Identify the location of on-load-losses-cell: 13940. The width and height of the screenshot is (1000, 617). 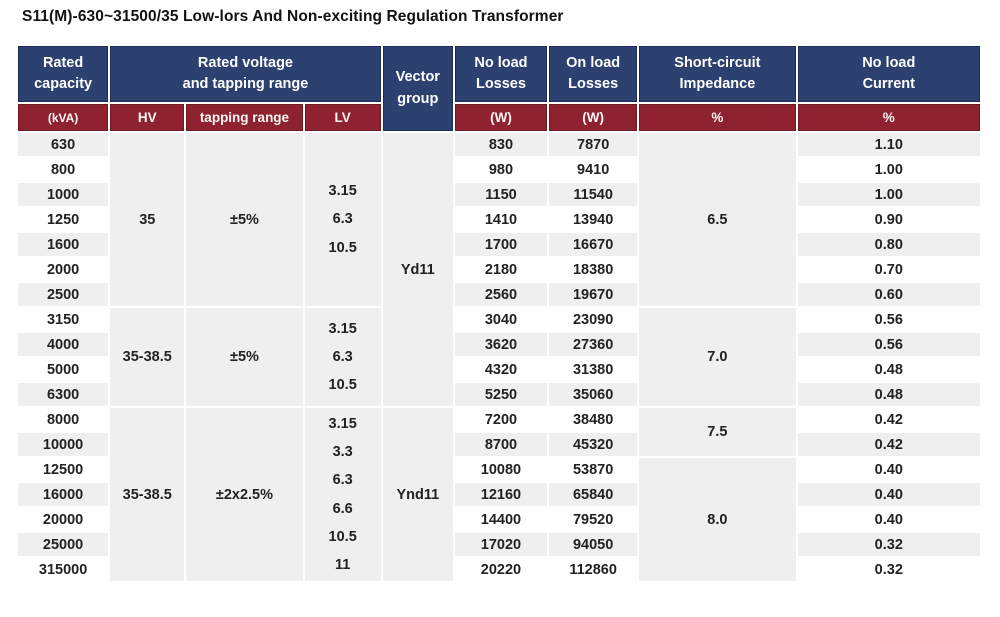
(593, 219).